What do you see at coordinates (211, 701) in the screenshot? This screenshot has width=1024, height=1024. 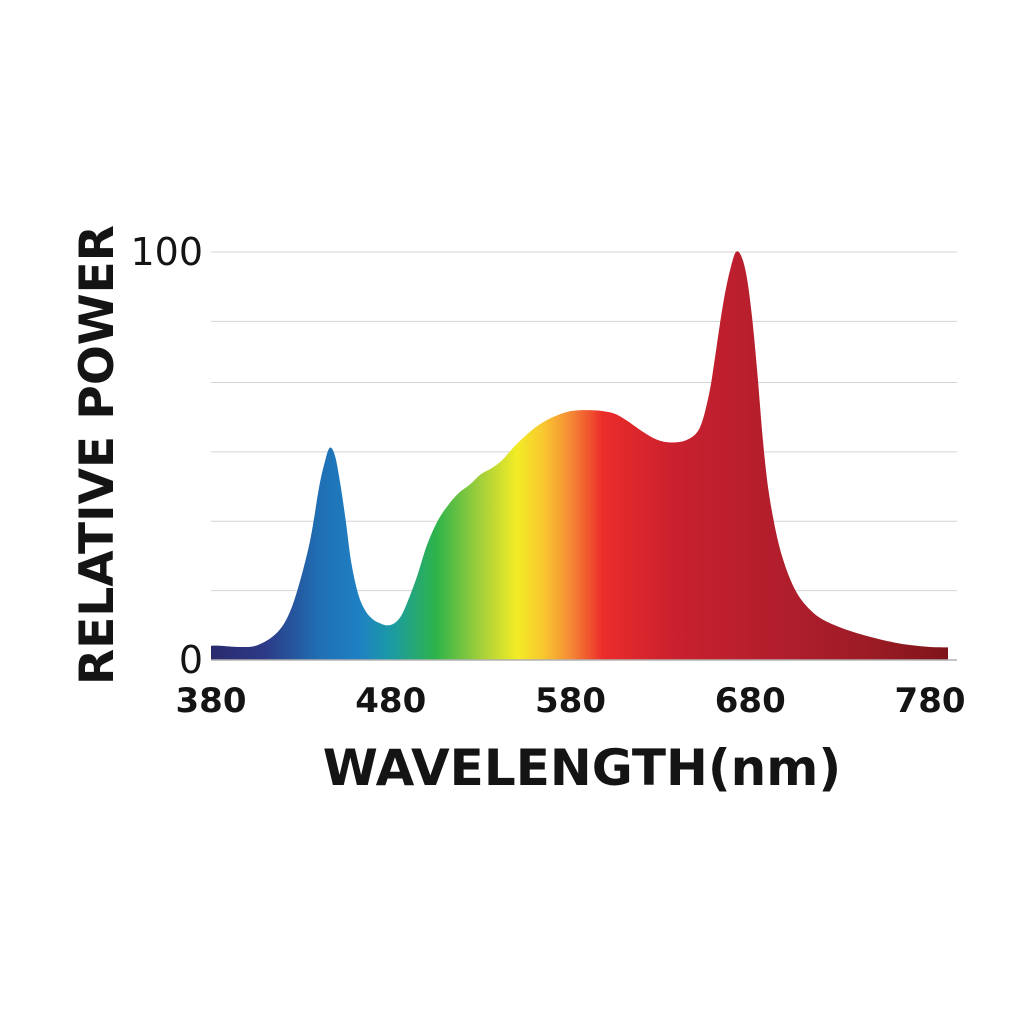 I see `x-tick-label: 380` at bounding box center [211, 701].